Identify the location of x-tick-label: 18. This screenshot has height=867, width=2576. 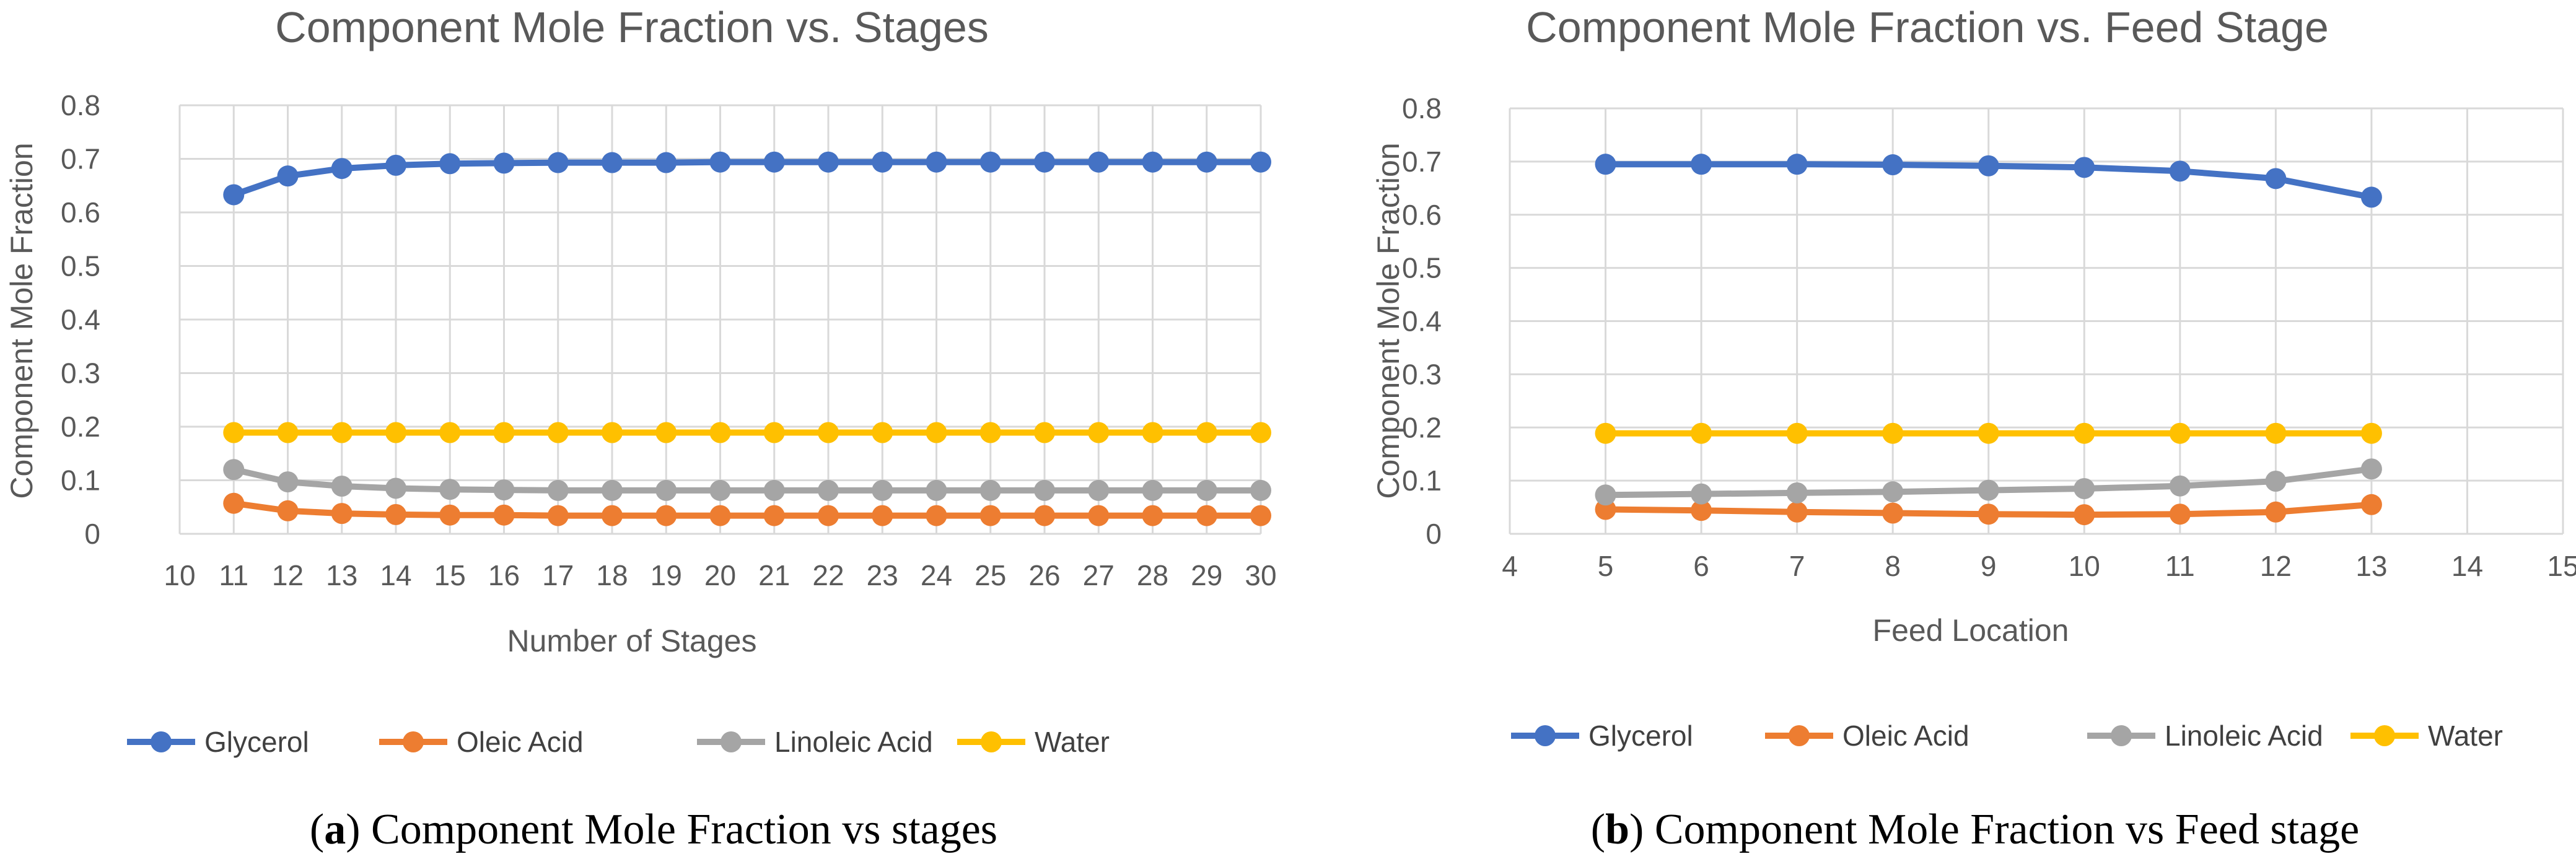
(612, 575).